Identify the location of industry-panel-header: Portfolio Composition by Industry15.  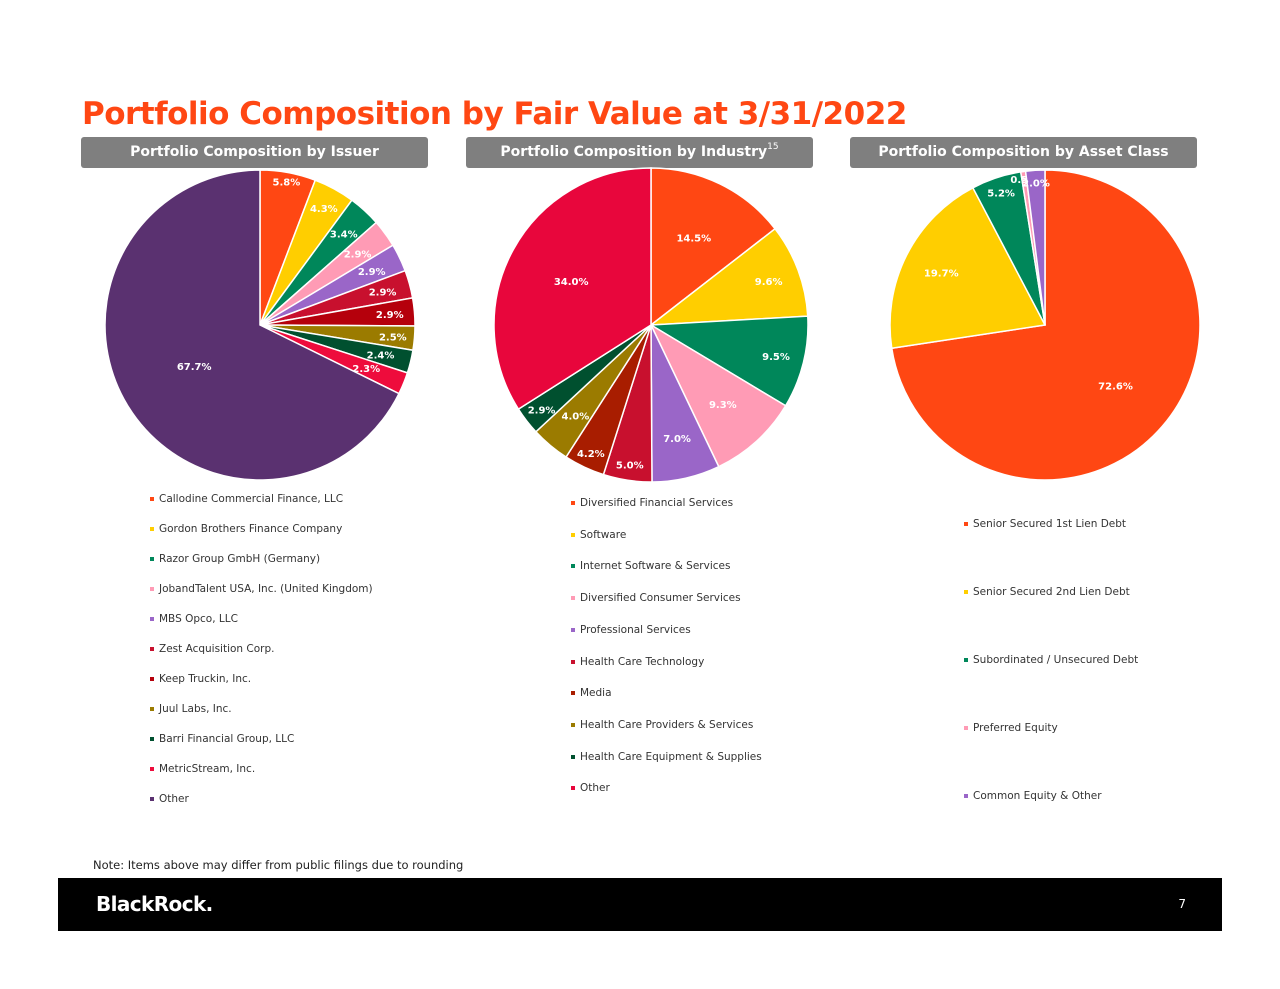
(639, 152).